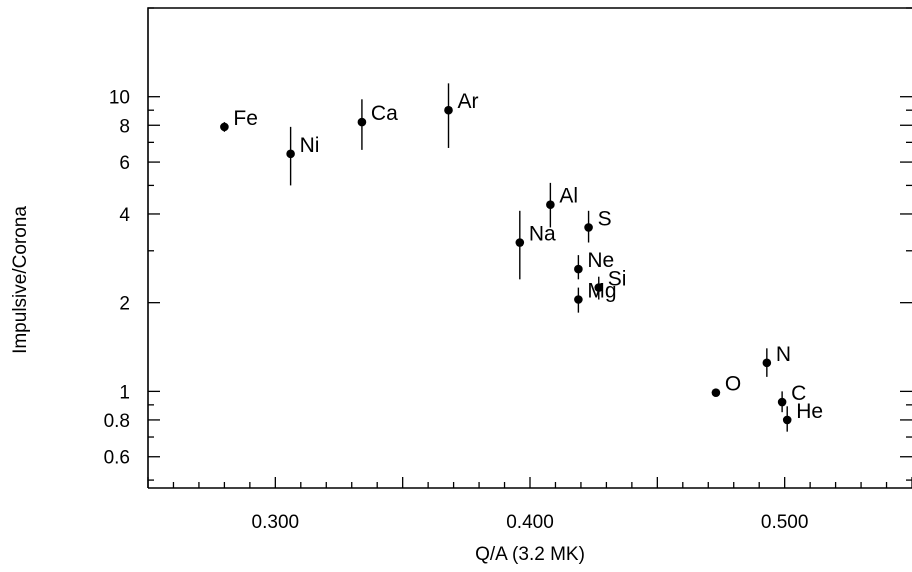  What do you see at coordinates (124, 392) in the screenshot?
I see `y-tick-label: 1` at bounding box center [124, 392].